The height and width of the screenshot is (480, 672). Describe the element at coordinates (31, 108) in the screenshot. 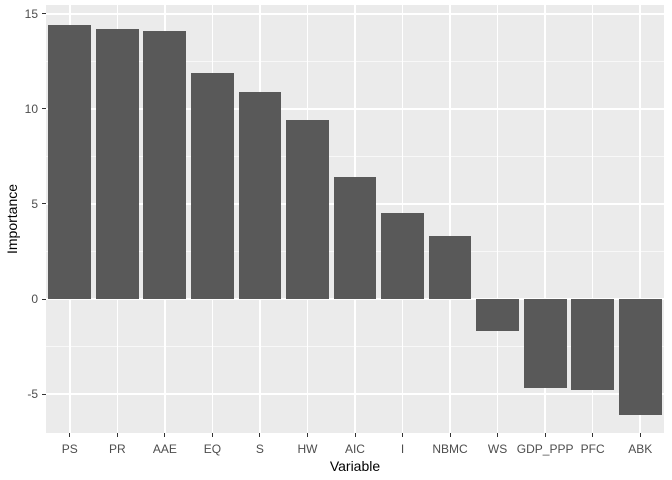

I see `y-tick-label: 10` at that location.